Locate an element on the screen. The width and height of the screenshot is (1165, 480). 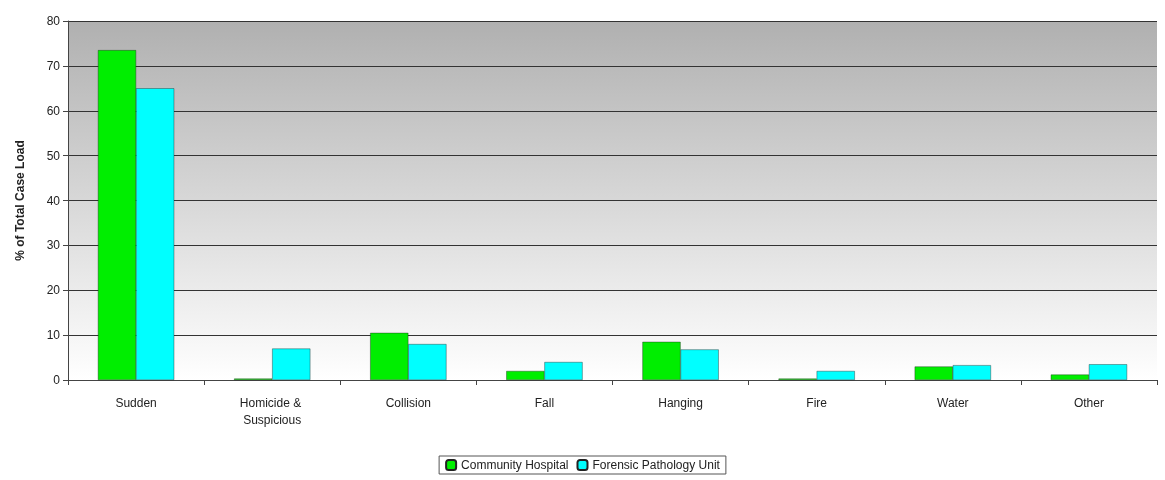
y-tick-label: 80 is located at coordinates (53, 21).